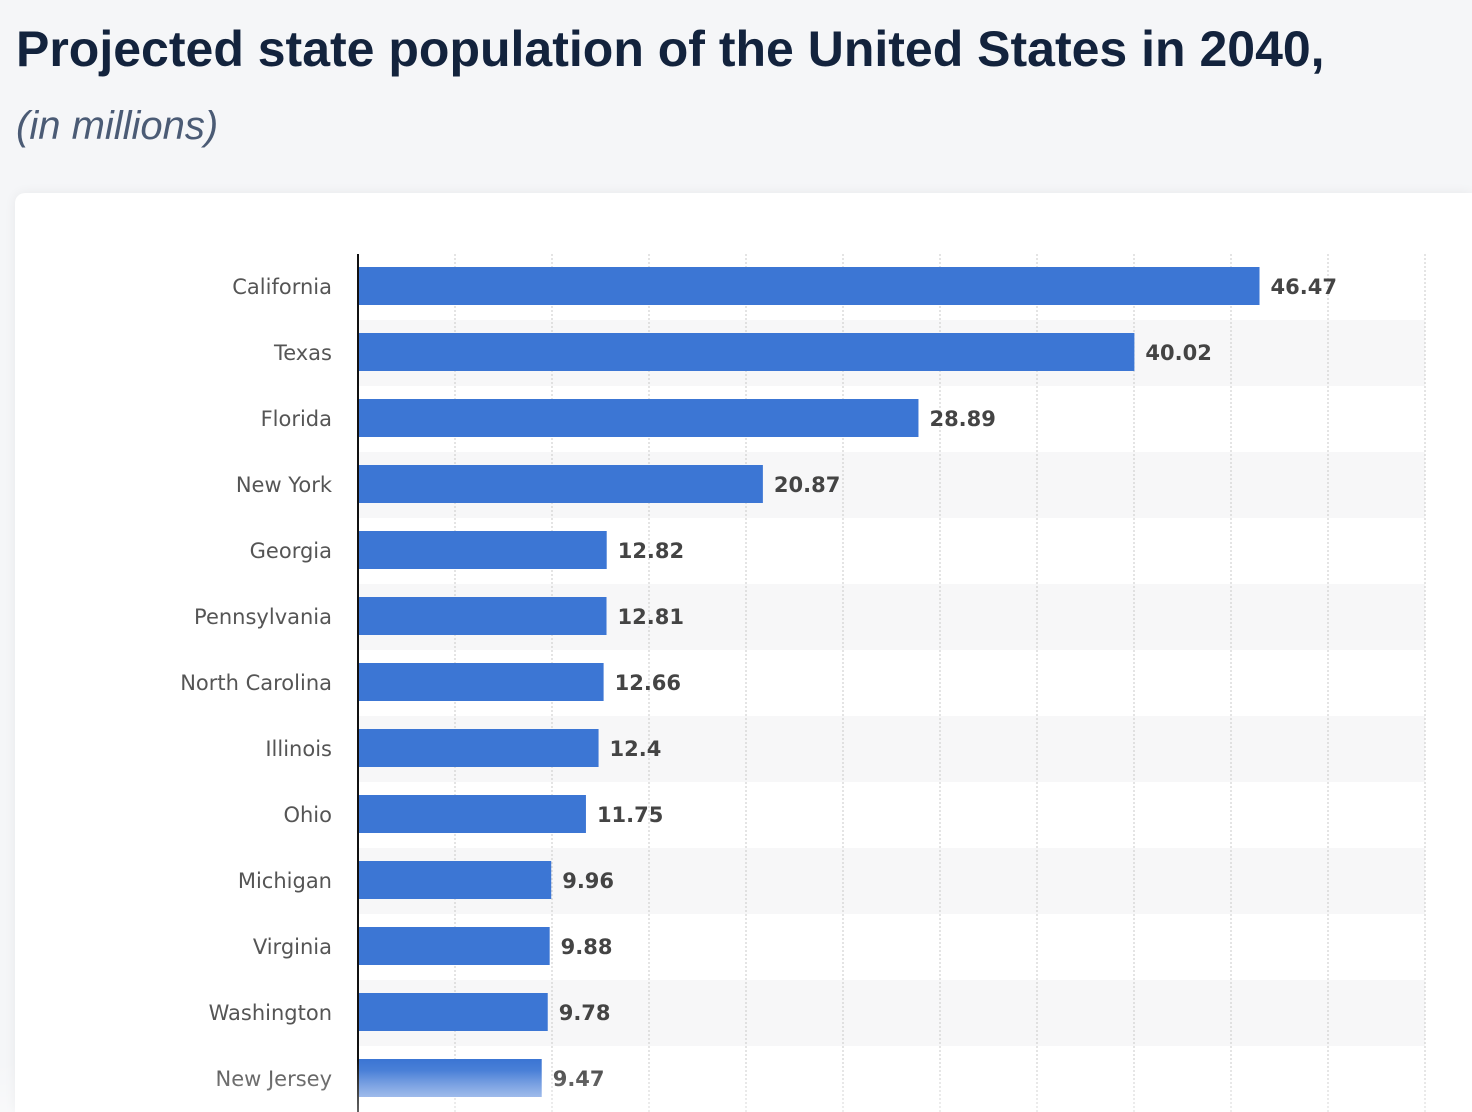  Describe the element at coordinates (636, 749) in the screenshot. I see `data-label: 12.4` at that location.